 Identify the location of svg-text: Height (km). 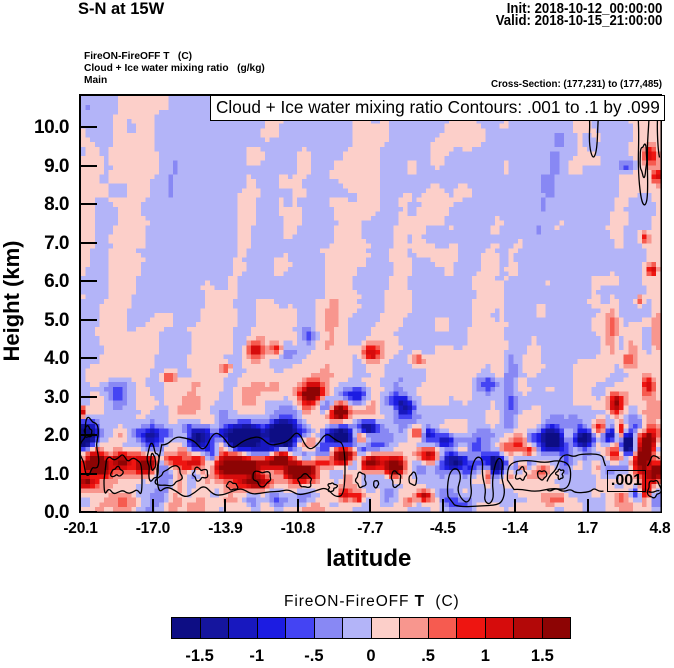
(12, 301).